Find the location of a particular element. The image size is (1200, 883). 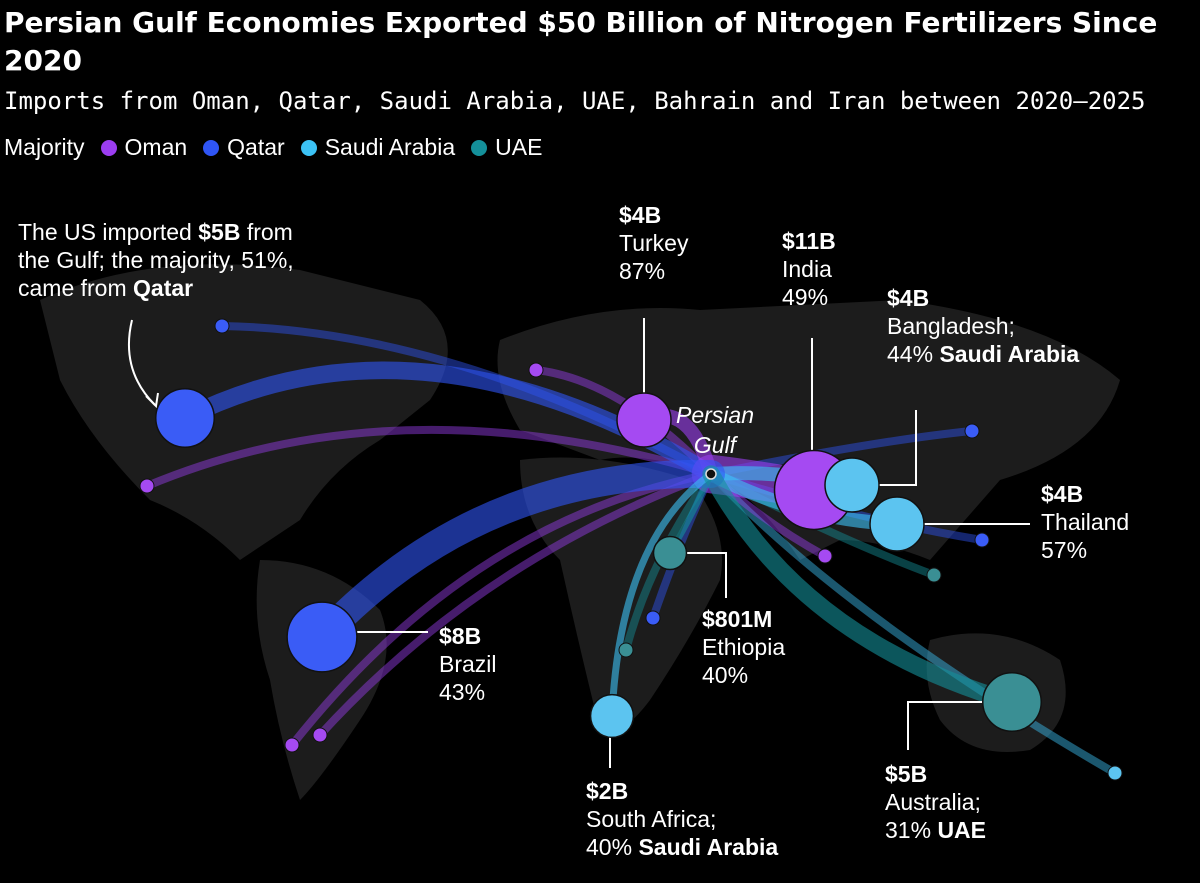

persian-gulf-origin-marker is located at coordinates (711, 474).